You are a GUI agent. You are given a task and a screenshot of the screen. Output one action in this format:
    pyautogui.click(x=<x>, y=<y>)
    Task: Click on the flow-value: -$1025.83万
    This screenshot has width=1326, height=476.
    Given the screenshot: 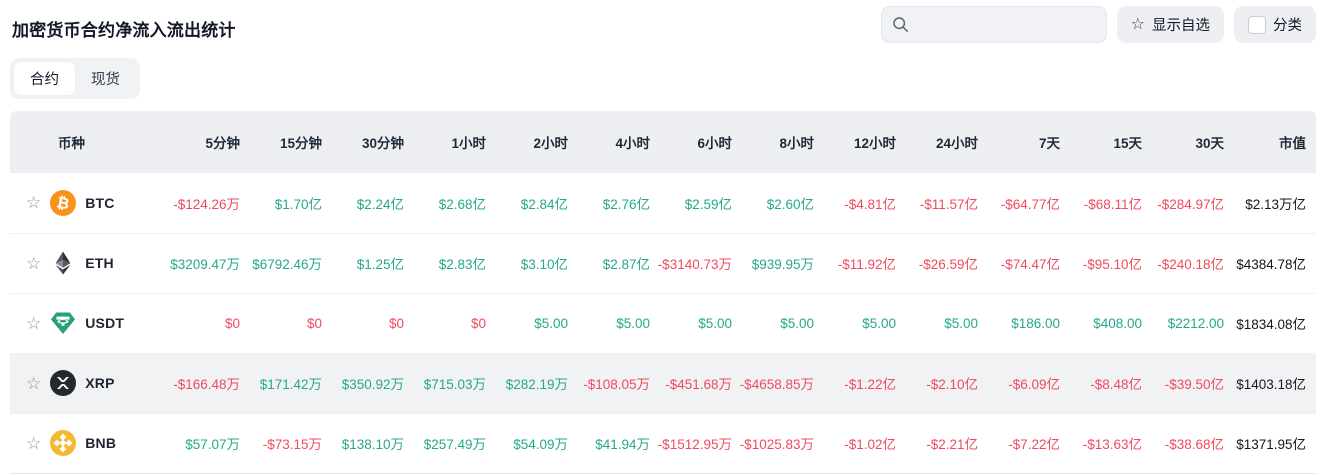 What is the action you would take?
    pyautogui.click(x=775, y=443)
    